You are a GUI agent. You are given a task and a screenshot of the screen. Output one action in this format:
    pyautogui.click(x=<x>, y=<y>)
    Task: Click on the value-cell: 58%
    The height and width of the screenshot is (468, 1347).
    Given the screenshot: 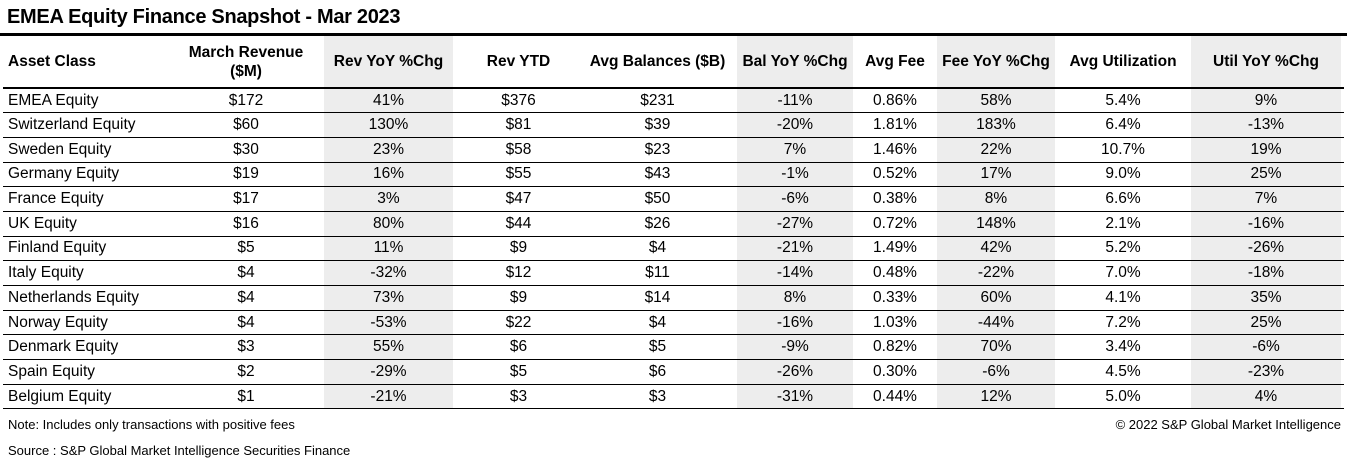 What is the action you would take?
    pyautogui.click(x=996, y=101)
    